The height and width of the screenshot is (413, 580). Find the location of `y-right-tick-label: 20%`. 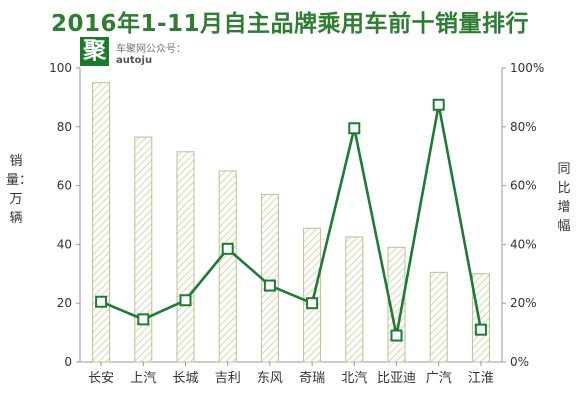

y-right-tick-label: 20% is located at coordinates (523, 303).